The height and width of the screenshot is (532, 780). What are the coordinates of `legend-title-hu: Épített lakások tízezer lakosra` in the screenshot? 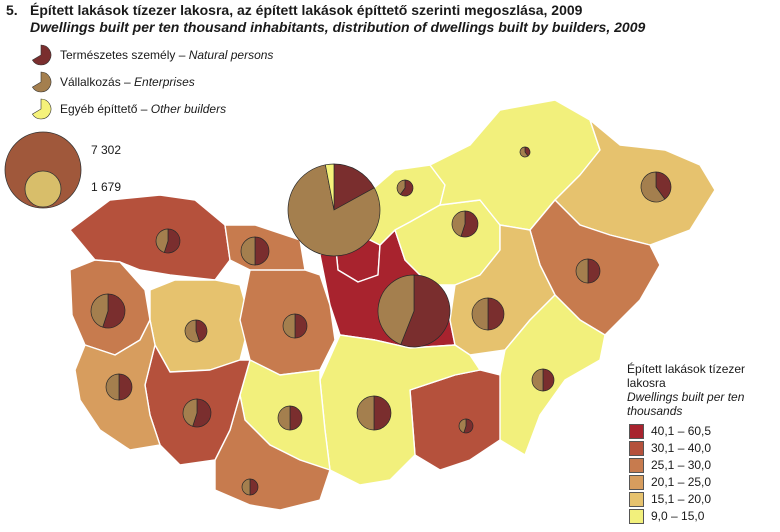 It's located at (686, 376).